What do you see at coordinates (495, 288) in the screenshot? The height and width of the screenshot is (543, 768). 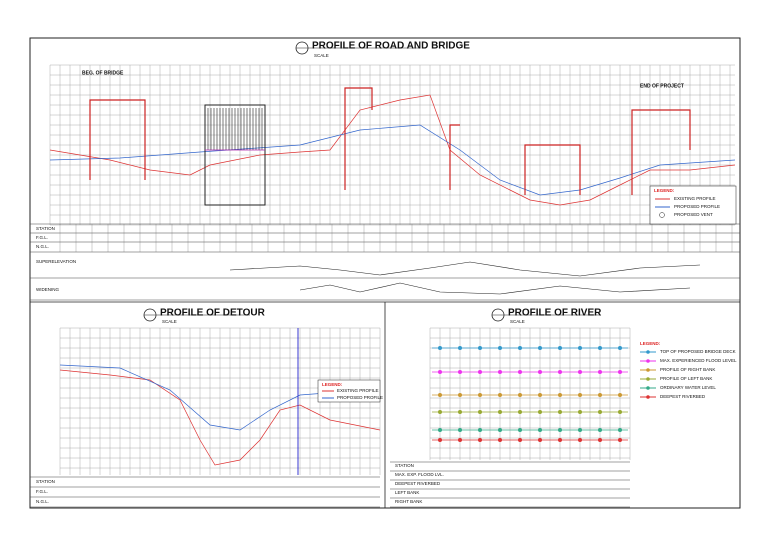 I see `widening-line` at bounding box center [495, 288].